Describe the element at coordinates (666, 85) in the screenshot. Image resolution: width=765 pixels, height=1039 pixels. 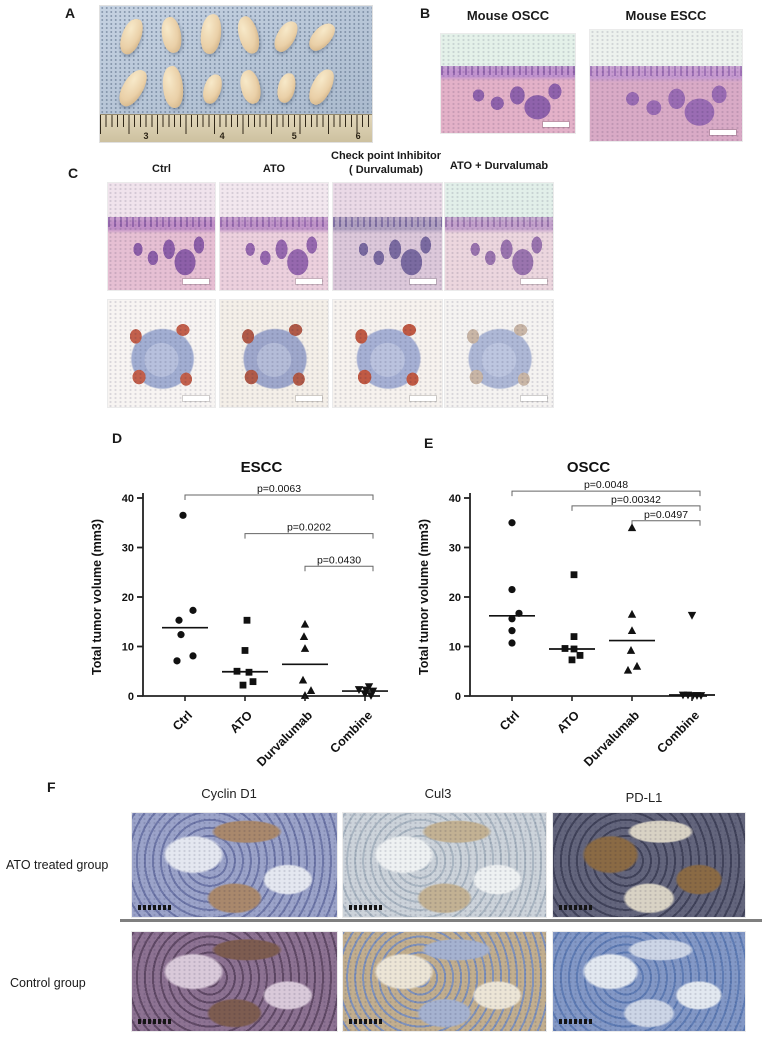
I see `mouse-escc-micrograph` at that location.